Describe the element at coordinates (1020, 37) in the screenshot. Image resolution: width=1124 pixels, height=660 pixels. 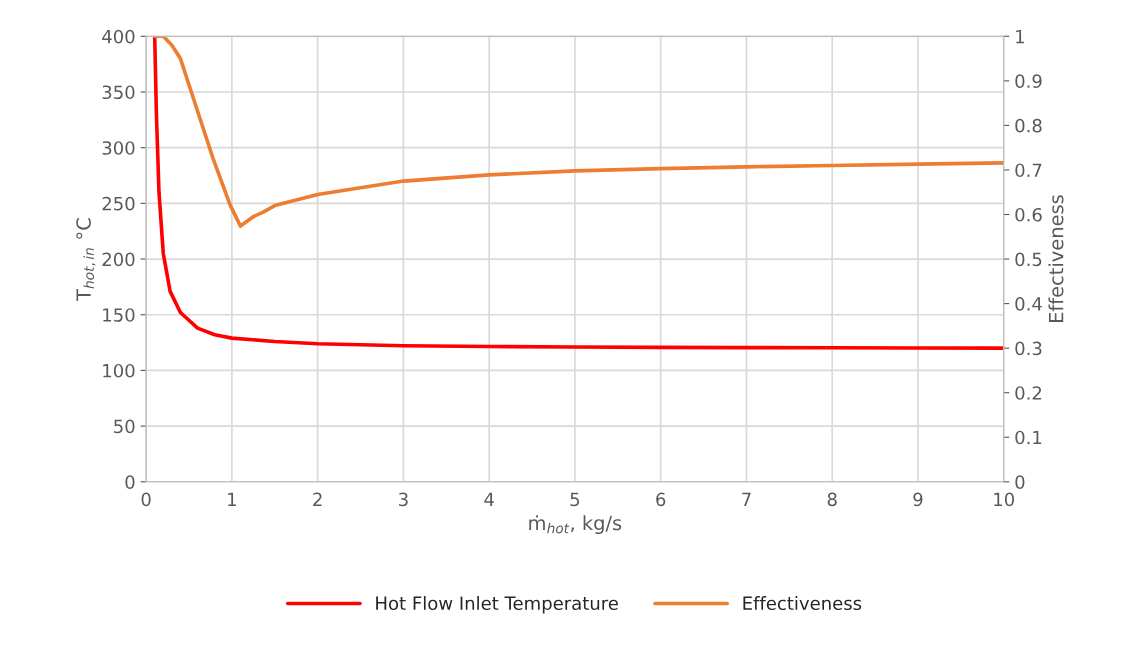
I see `y2-tick-label: 1` at that location.